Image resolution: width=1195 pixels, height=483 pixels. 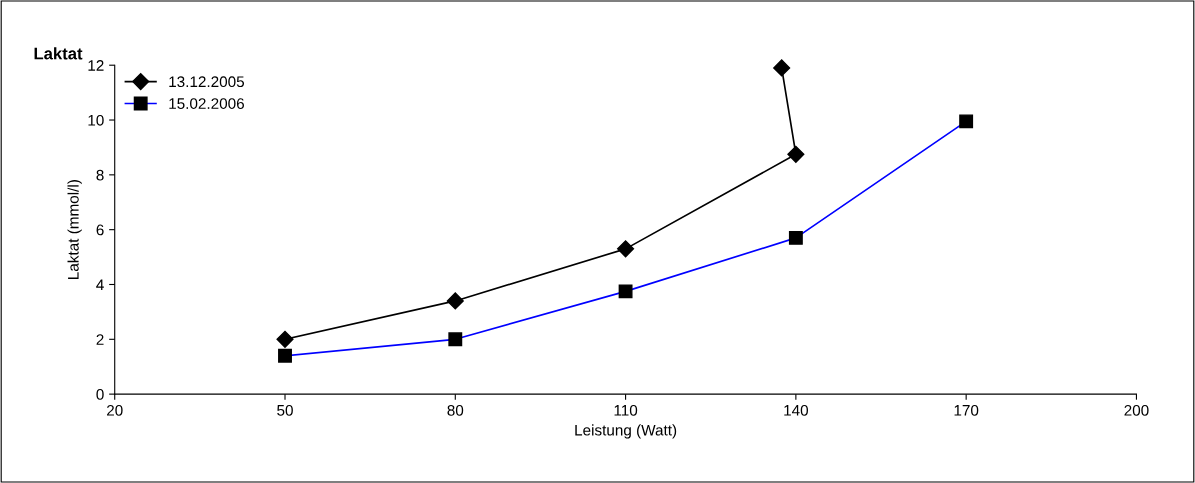 What do you see at coordinates (74, 229) in the screenshot?
I see `y-axis-title: Laktat (mmol/l)` at bounding box center [74, 229].